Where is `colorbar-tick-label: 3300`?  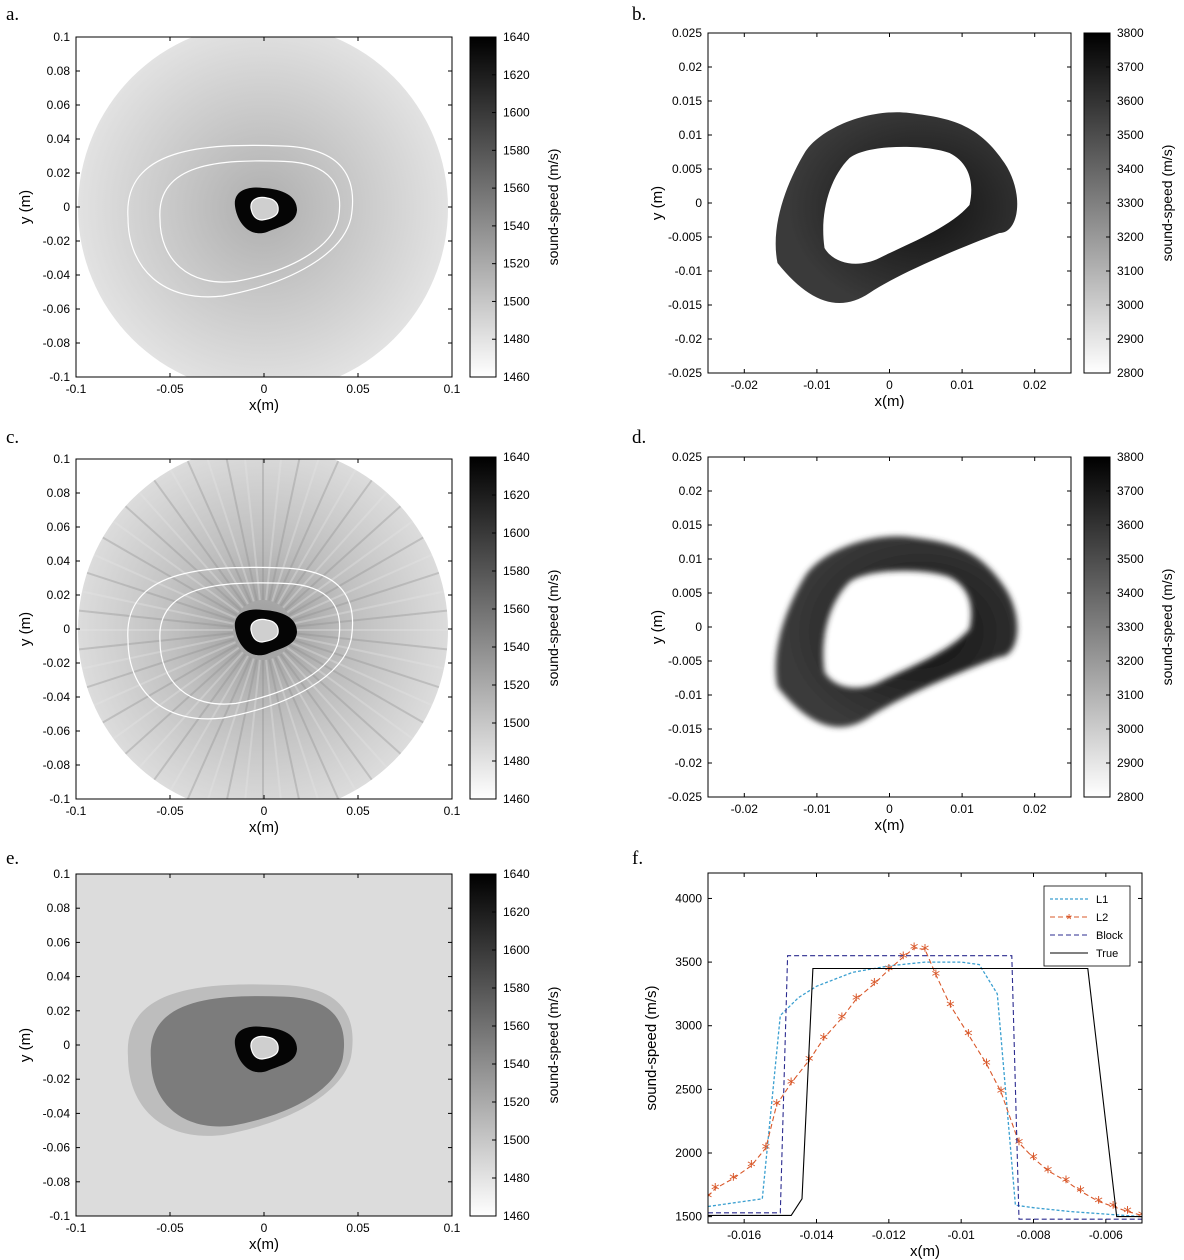 colorbar-tick-label: 3300 is located at coordinates (1130, 627).